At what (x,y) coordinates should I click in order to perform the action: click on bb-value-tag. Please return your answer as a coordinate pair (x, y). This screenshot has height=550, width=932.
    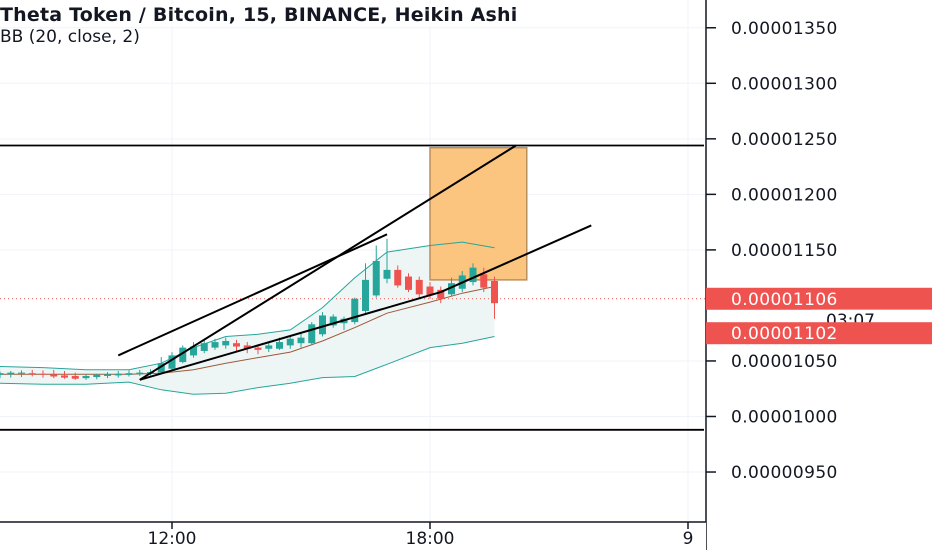
    Looking at the image, I should click on (819, 333).